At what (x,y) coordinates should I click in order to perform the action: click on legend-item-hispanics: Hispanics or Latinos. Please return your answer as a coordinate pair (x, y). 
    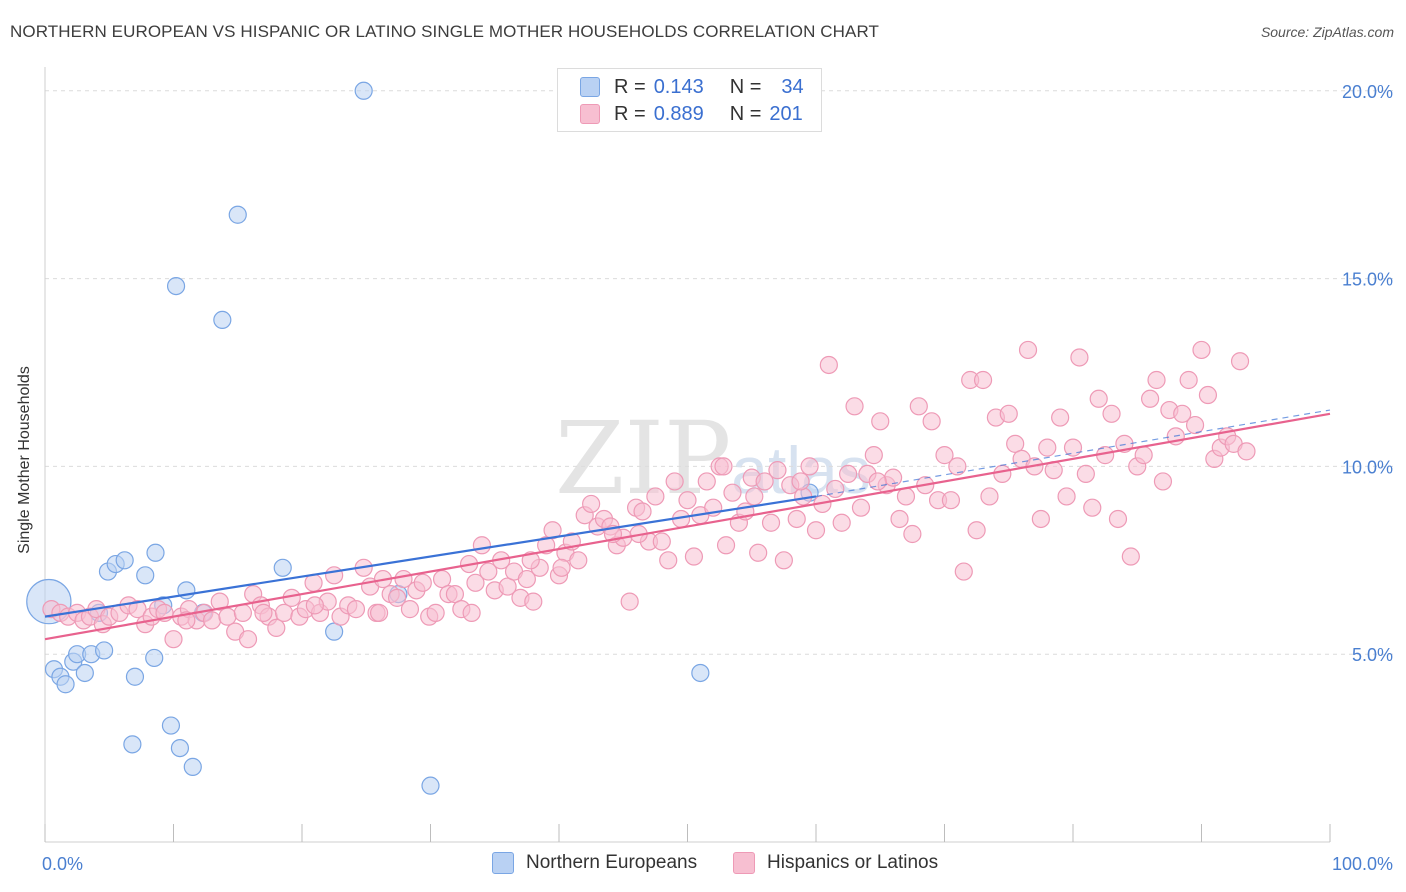
    Looking at the image, I should click on (835, 863).